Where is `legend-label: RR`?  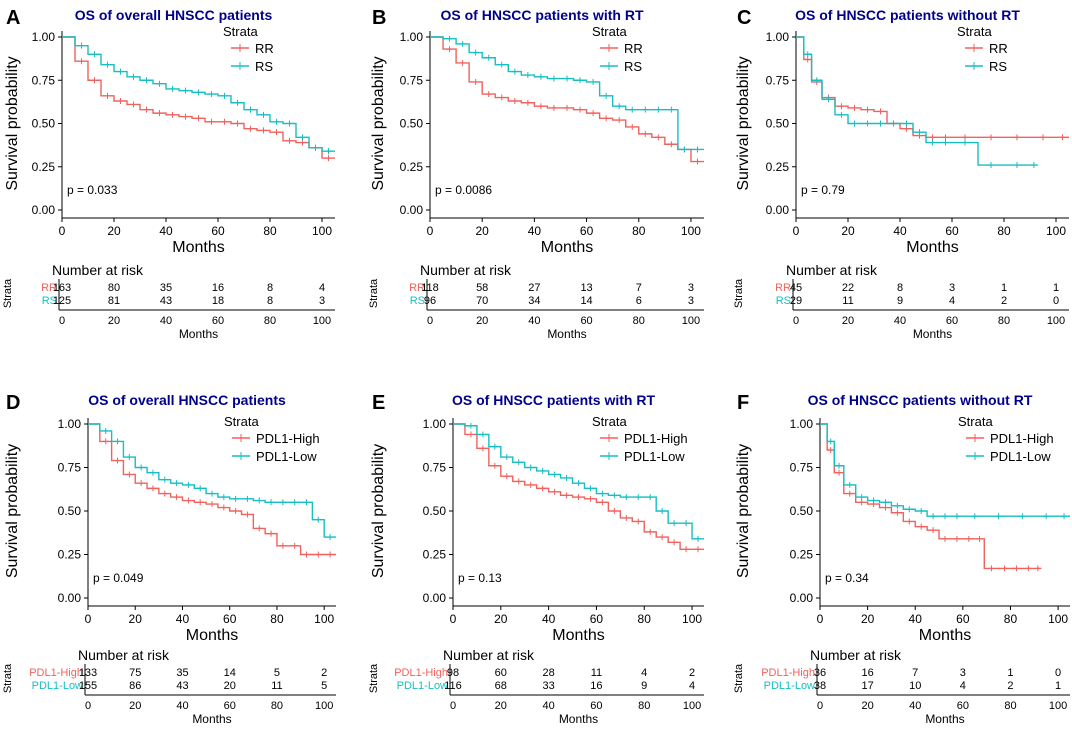
legend-label: RR is located at coordinates (633, 48).